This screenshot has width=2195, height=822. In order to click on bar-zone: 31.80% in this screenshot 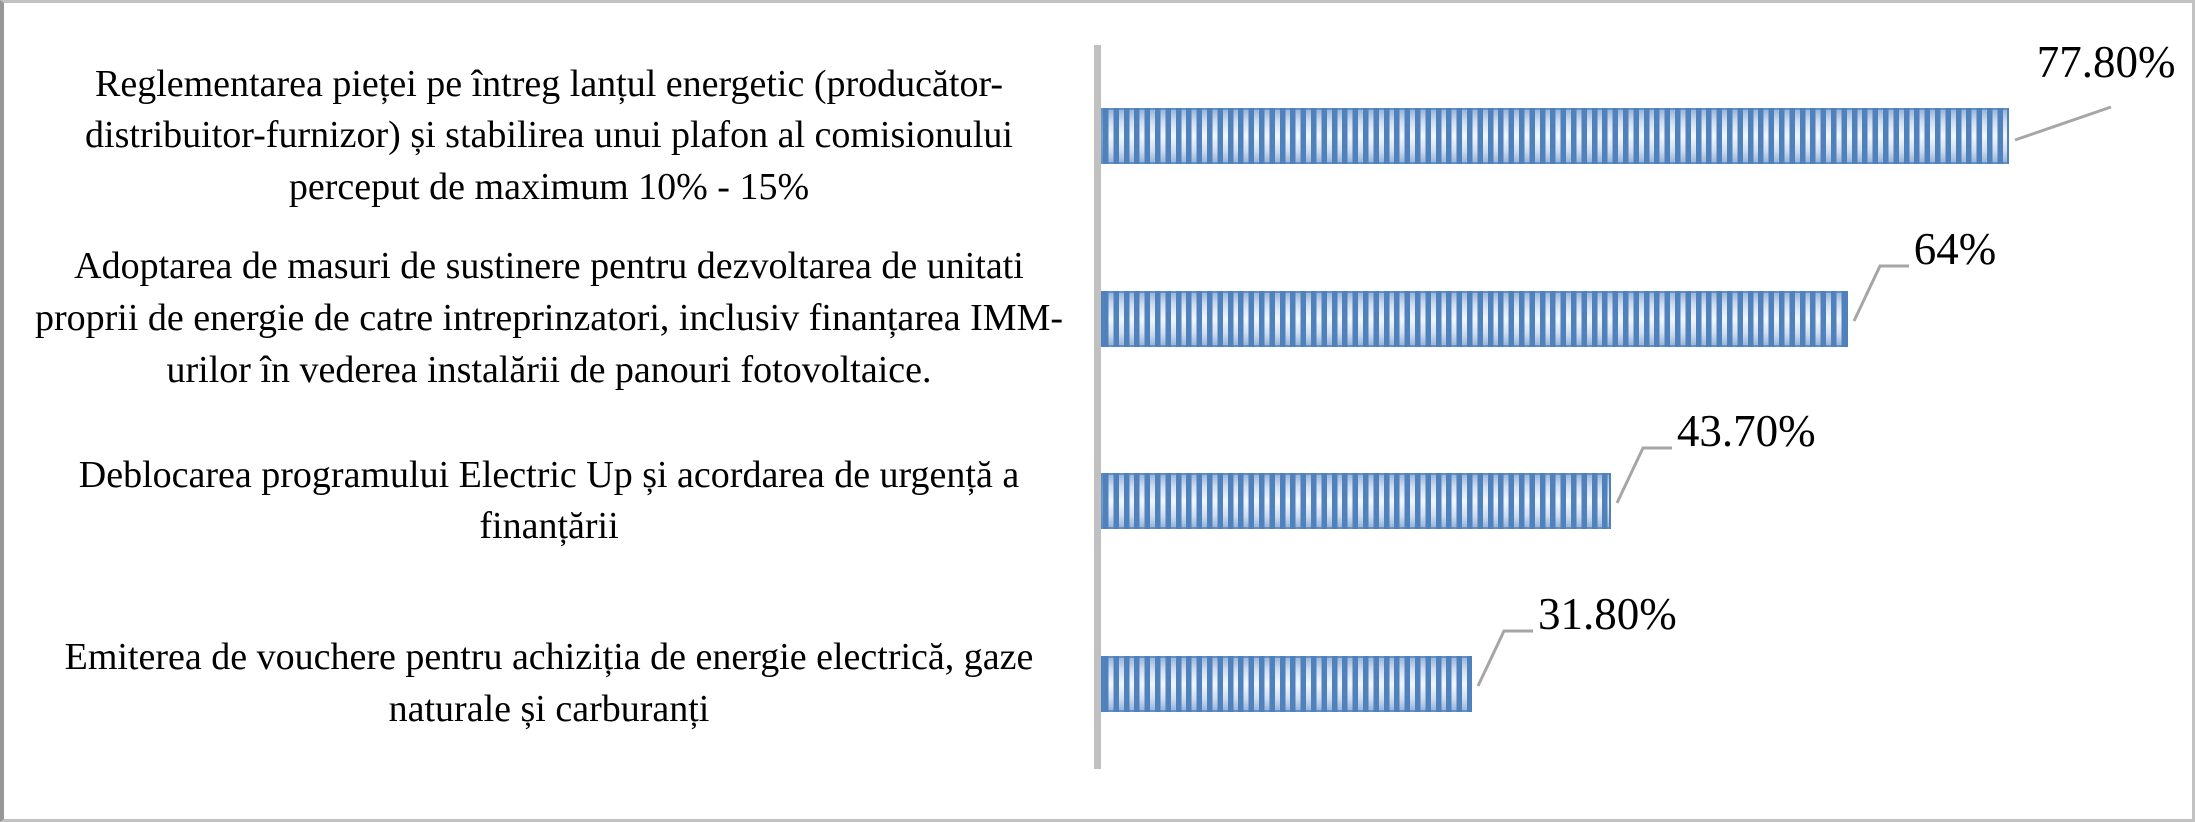, I will do `click(1646, 682)`.